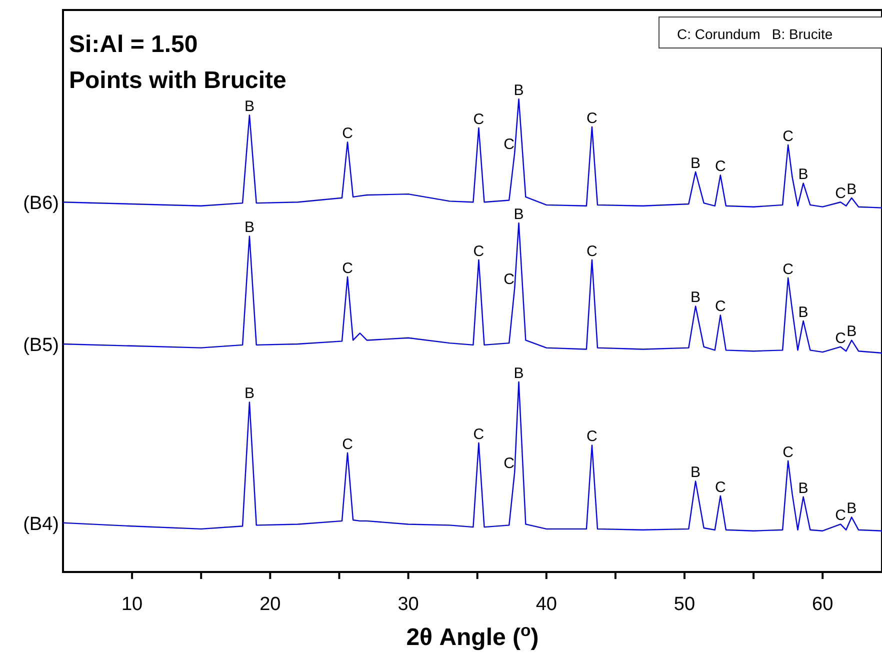 This screenshot has height=657, width=882. What do you see at coordinates (823, 604) in the screenshot?
I see `x-tick-label: 60` at bounding box center [823, 604].